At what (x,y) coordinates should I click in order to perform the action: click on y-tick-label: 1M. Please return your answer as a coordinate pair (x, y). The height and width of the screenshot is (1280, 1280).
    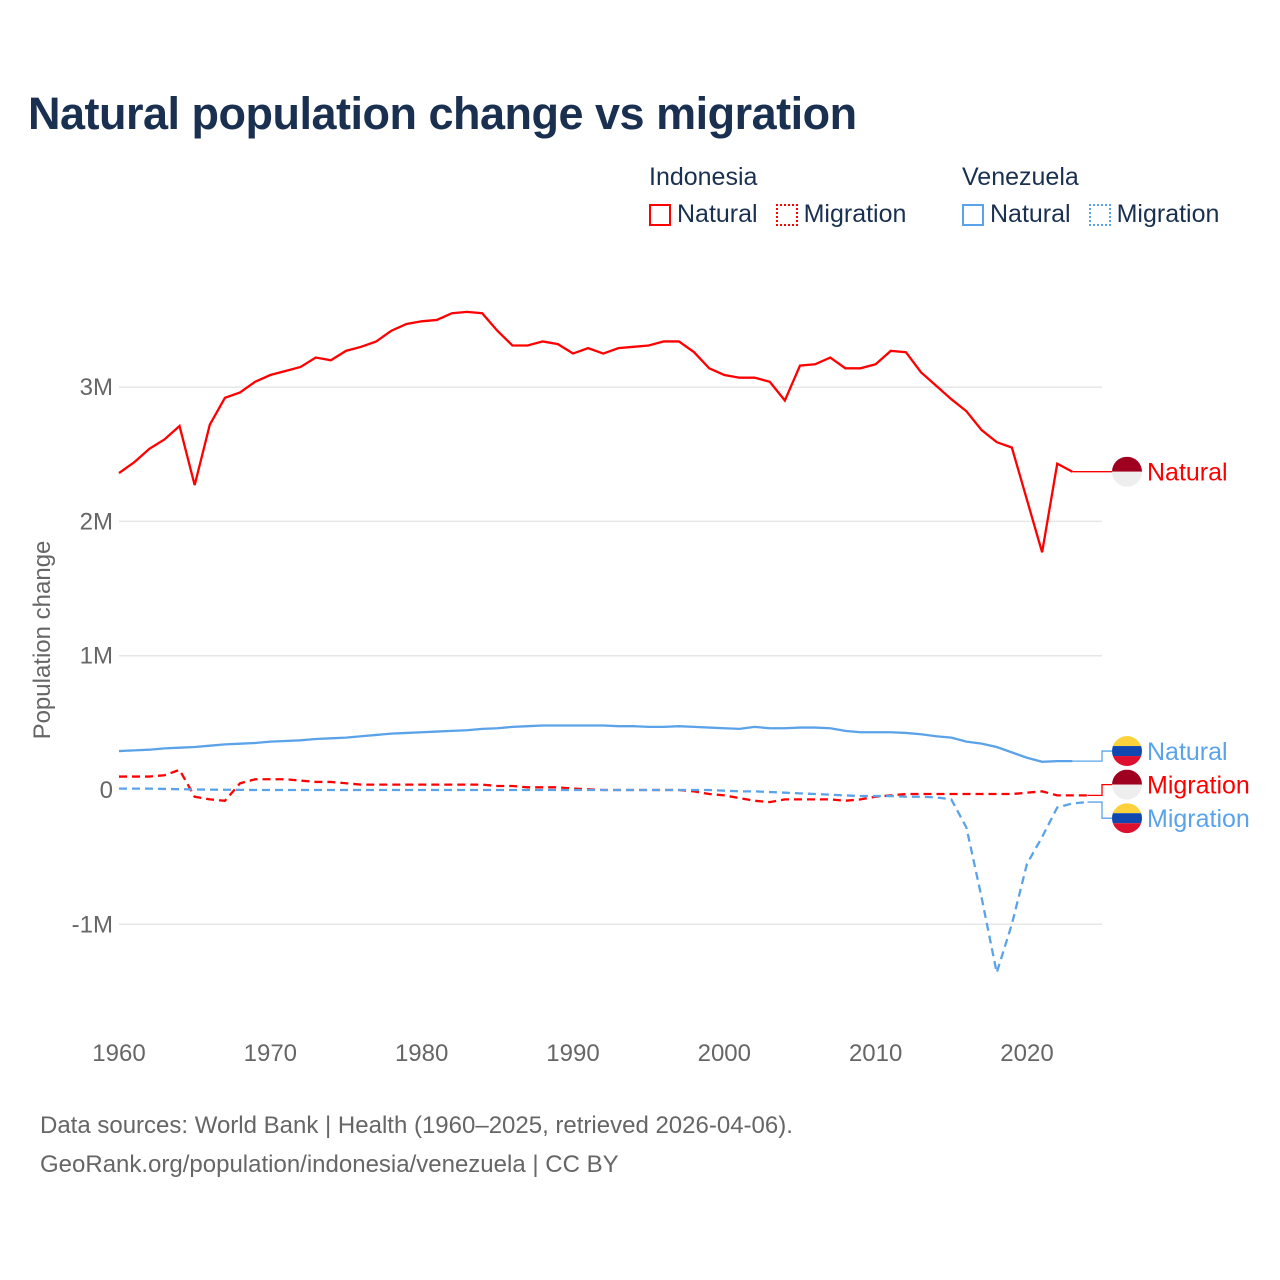
    Looking at the image, I should click on (96, 656).